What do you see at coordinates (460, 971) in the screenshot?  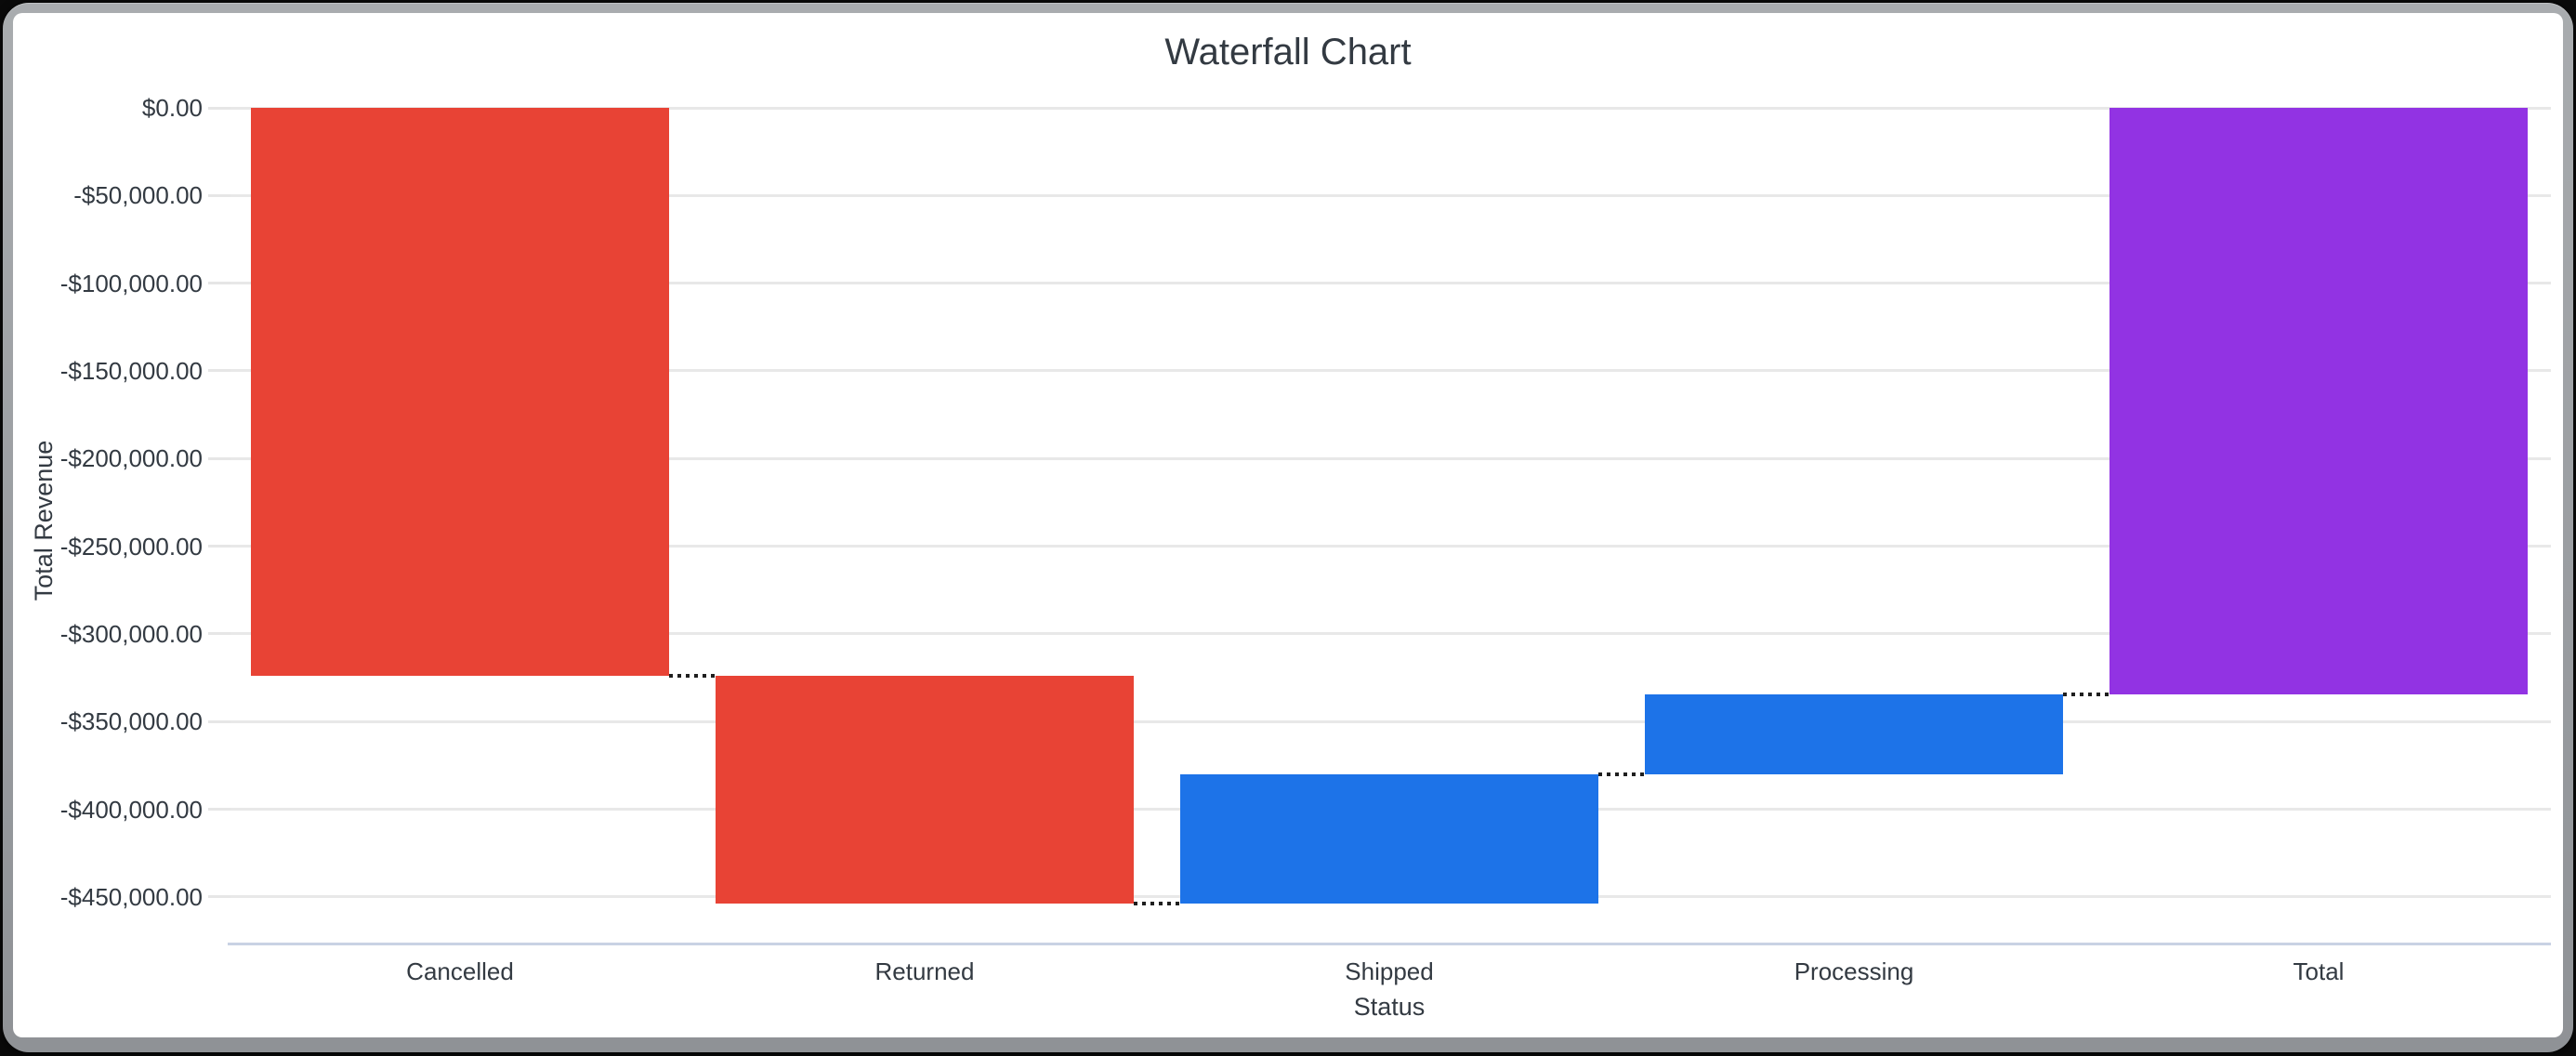 I see `x-tick-label: Cancelled` at bounding box center [460, 971].